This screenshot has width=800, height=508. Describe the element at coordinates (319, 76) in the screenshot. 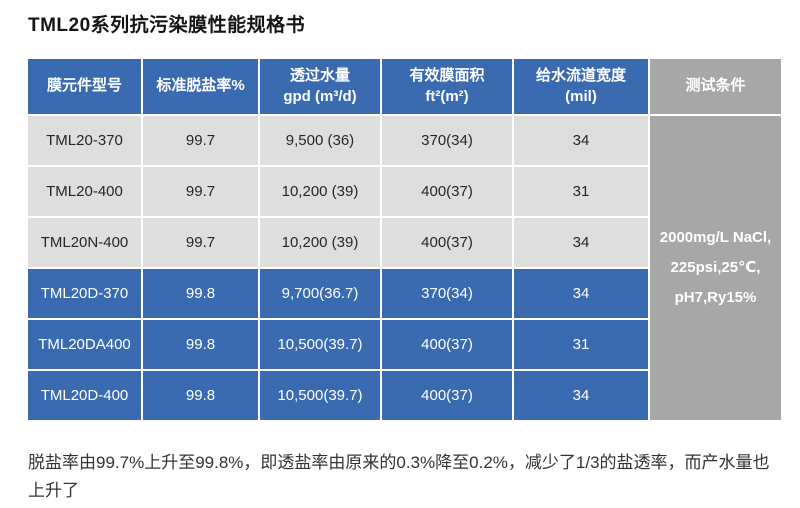

I see `header-flow-label-line1: 透过水量` at that location.